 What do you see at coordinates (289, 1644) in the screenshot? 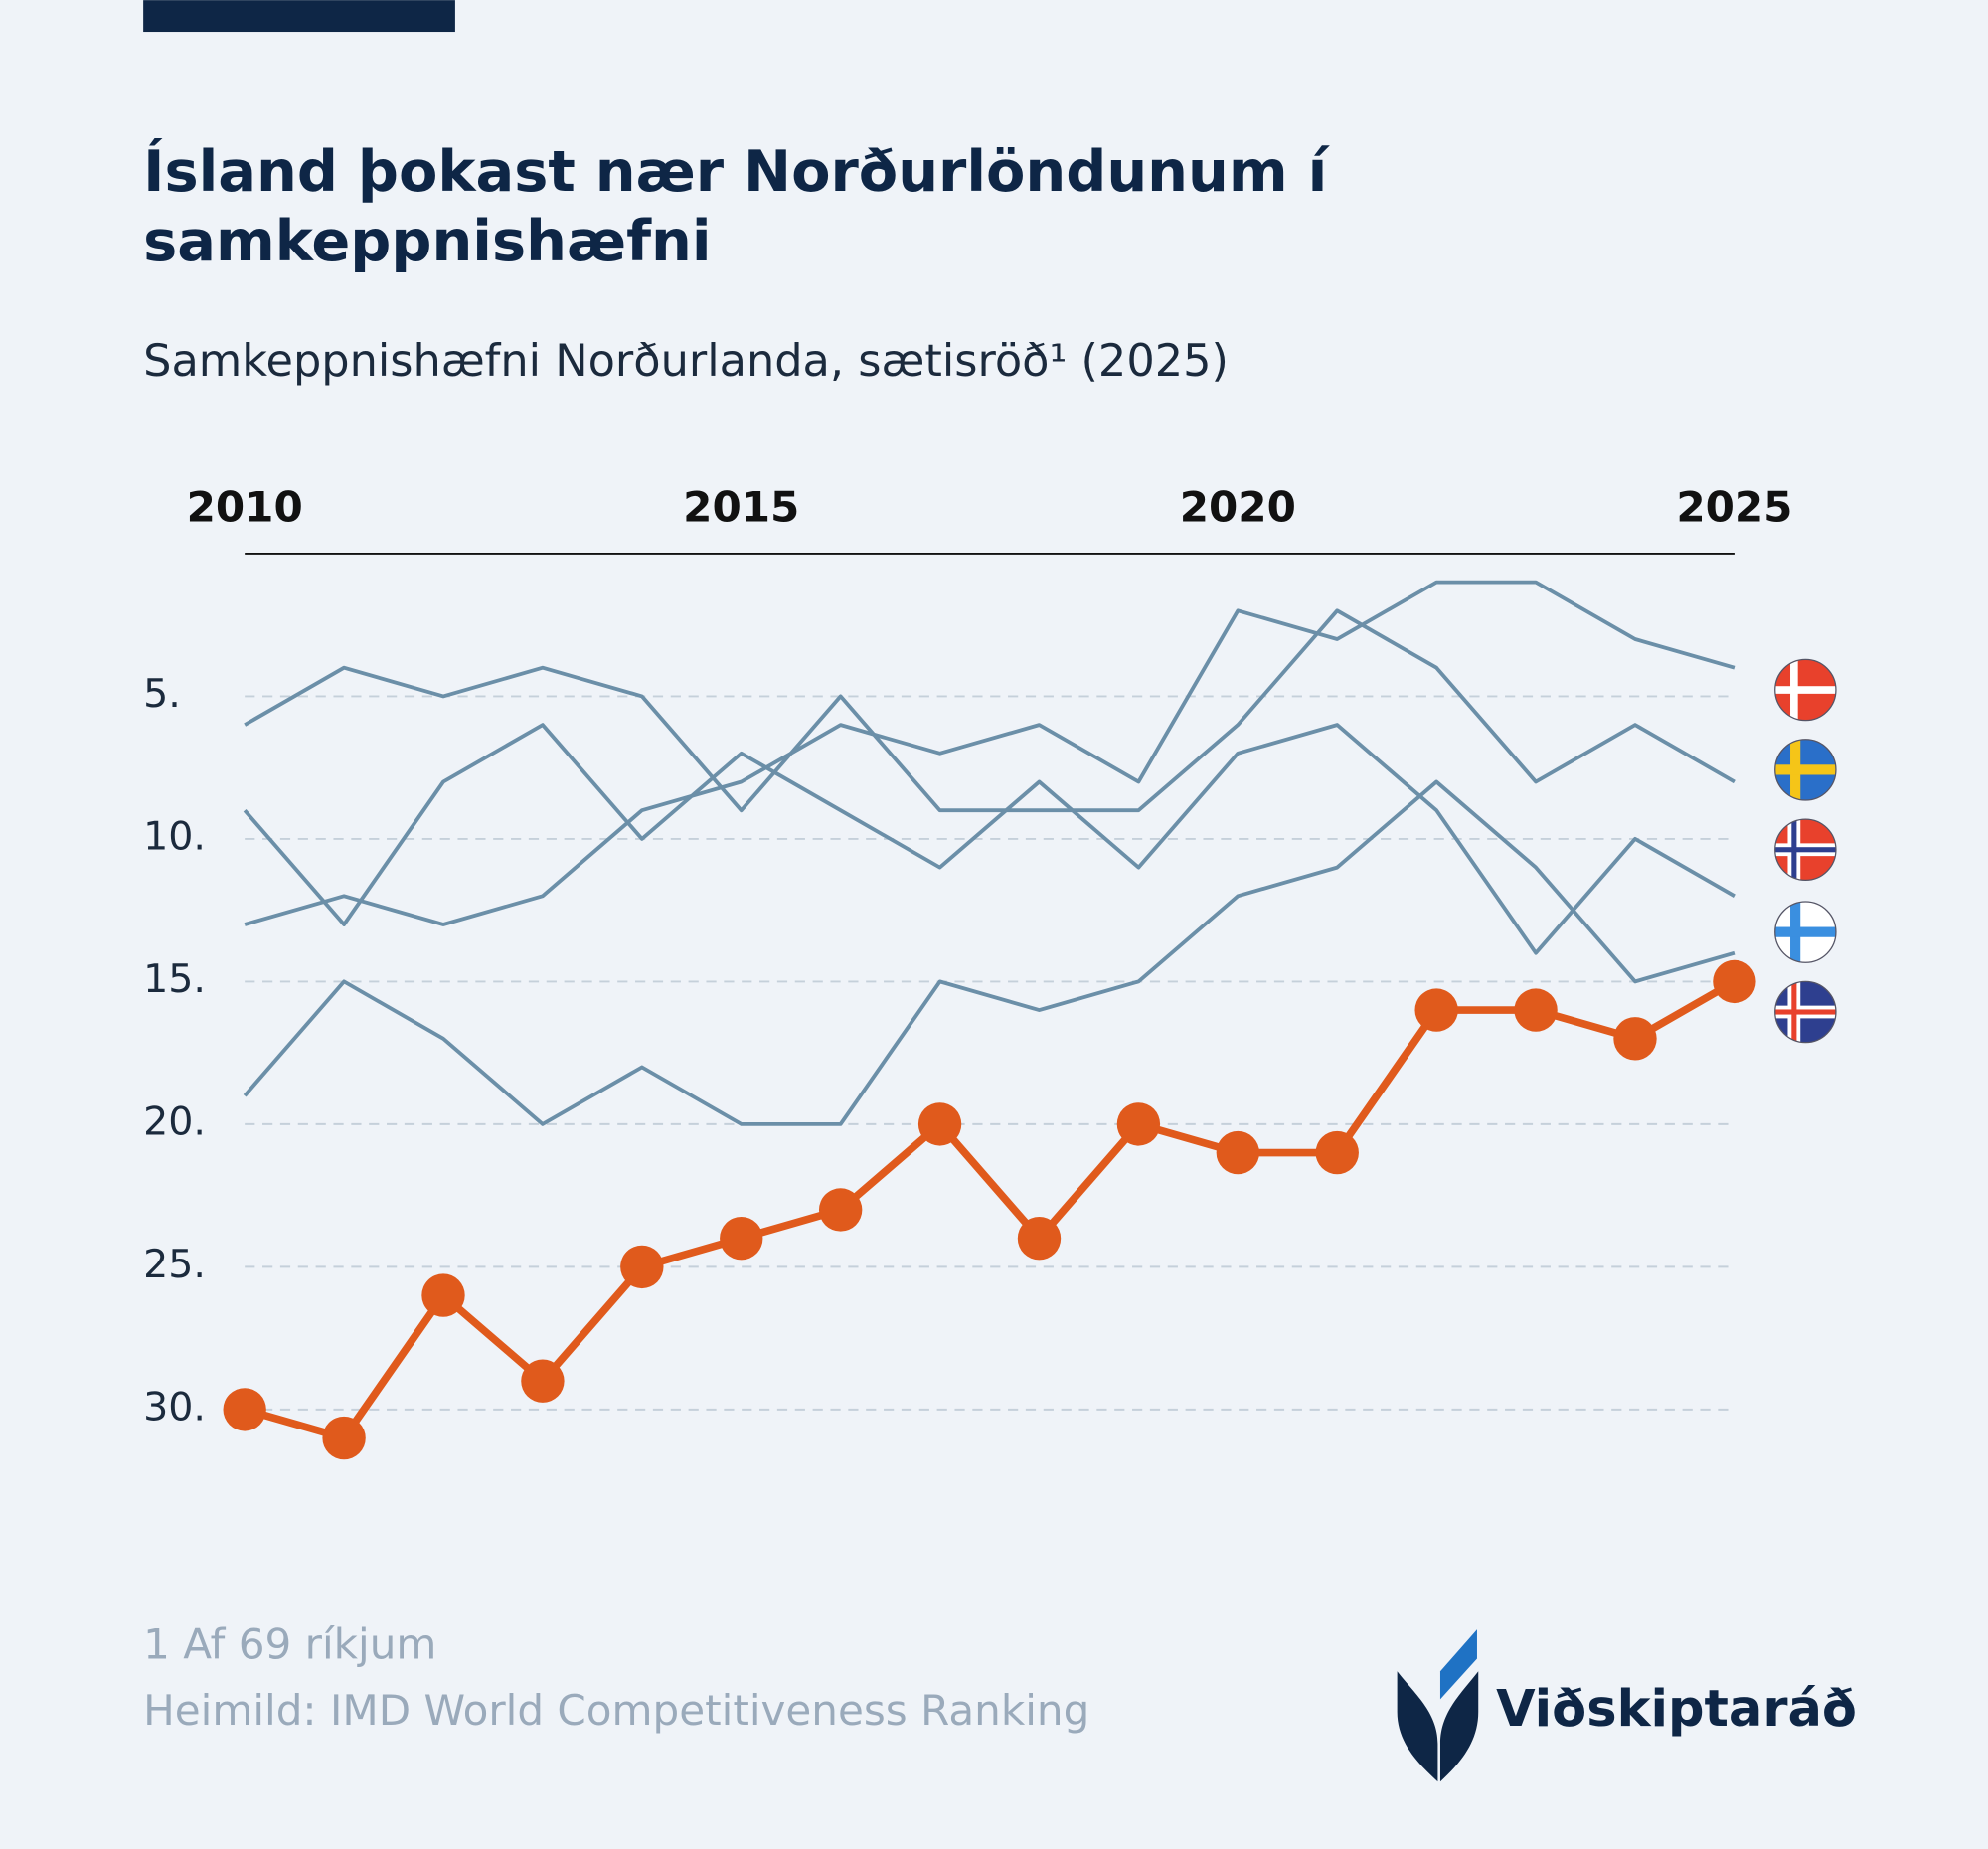
I see `footnote: 1 Af 69 ríkjum` at bounding box center [289, 1644].